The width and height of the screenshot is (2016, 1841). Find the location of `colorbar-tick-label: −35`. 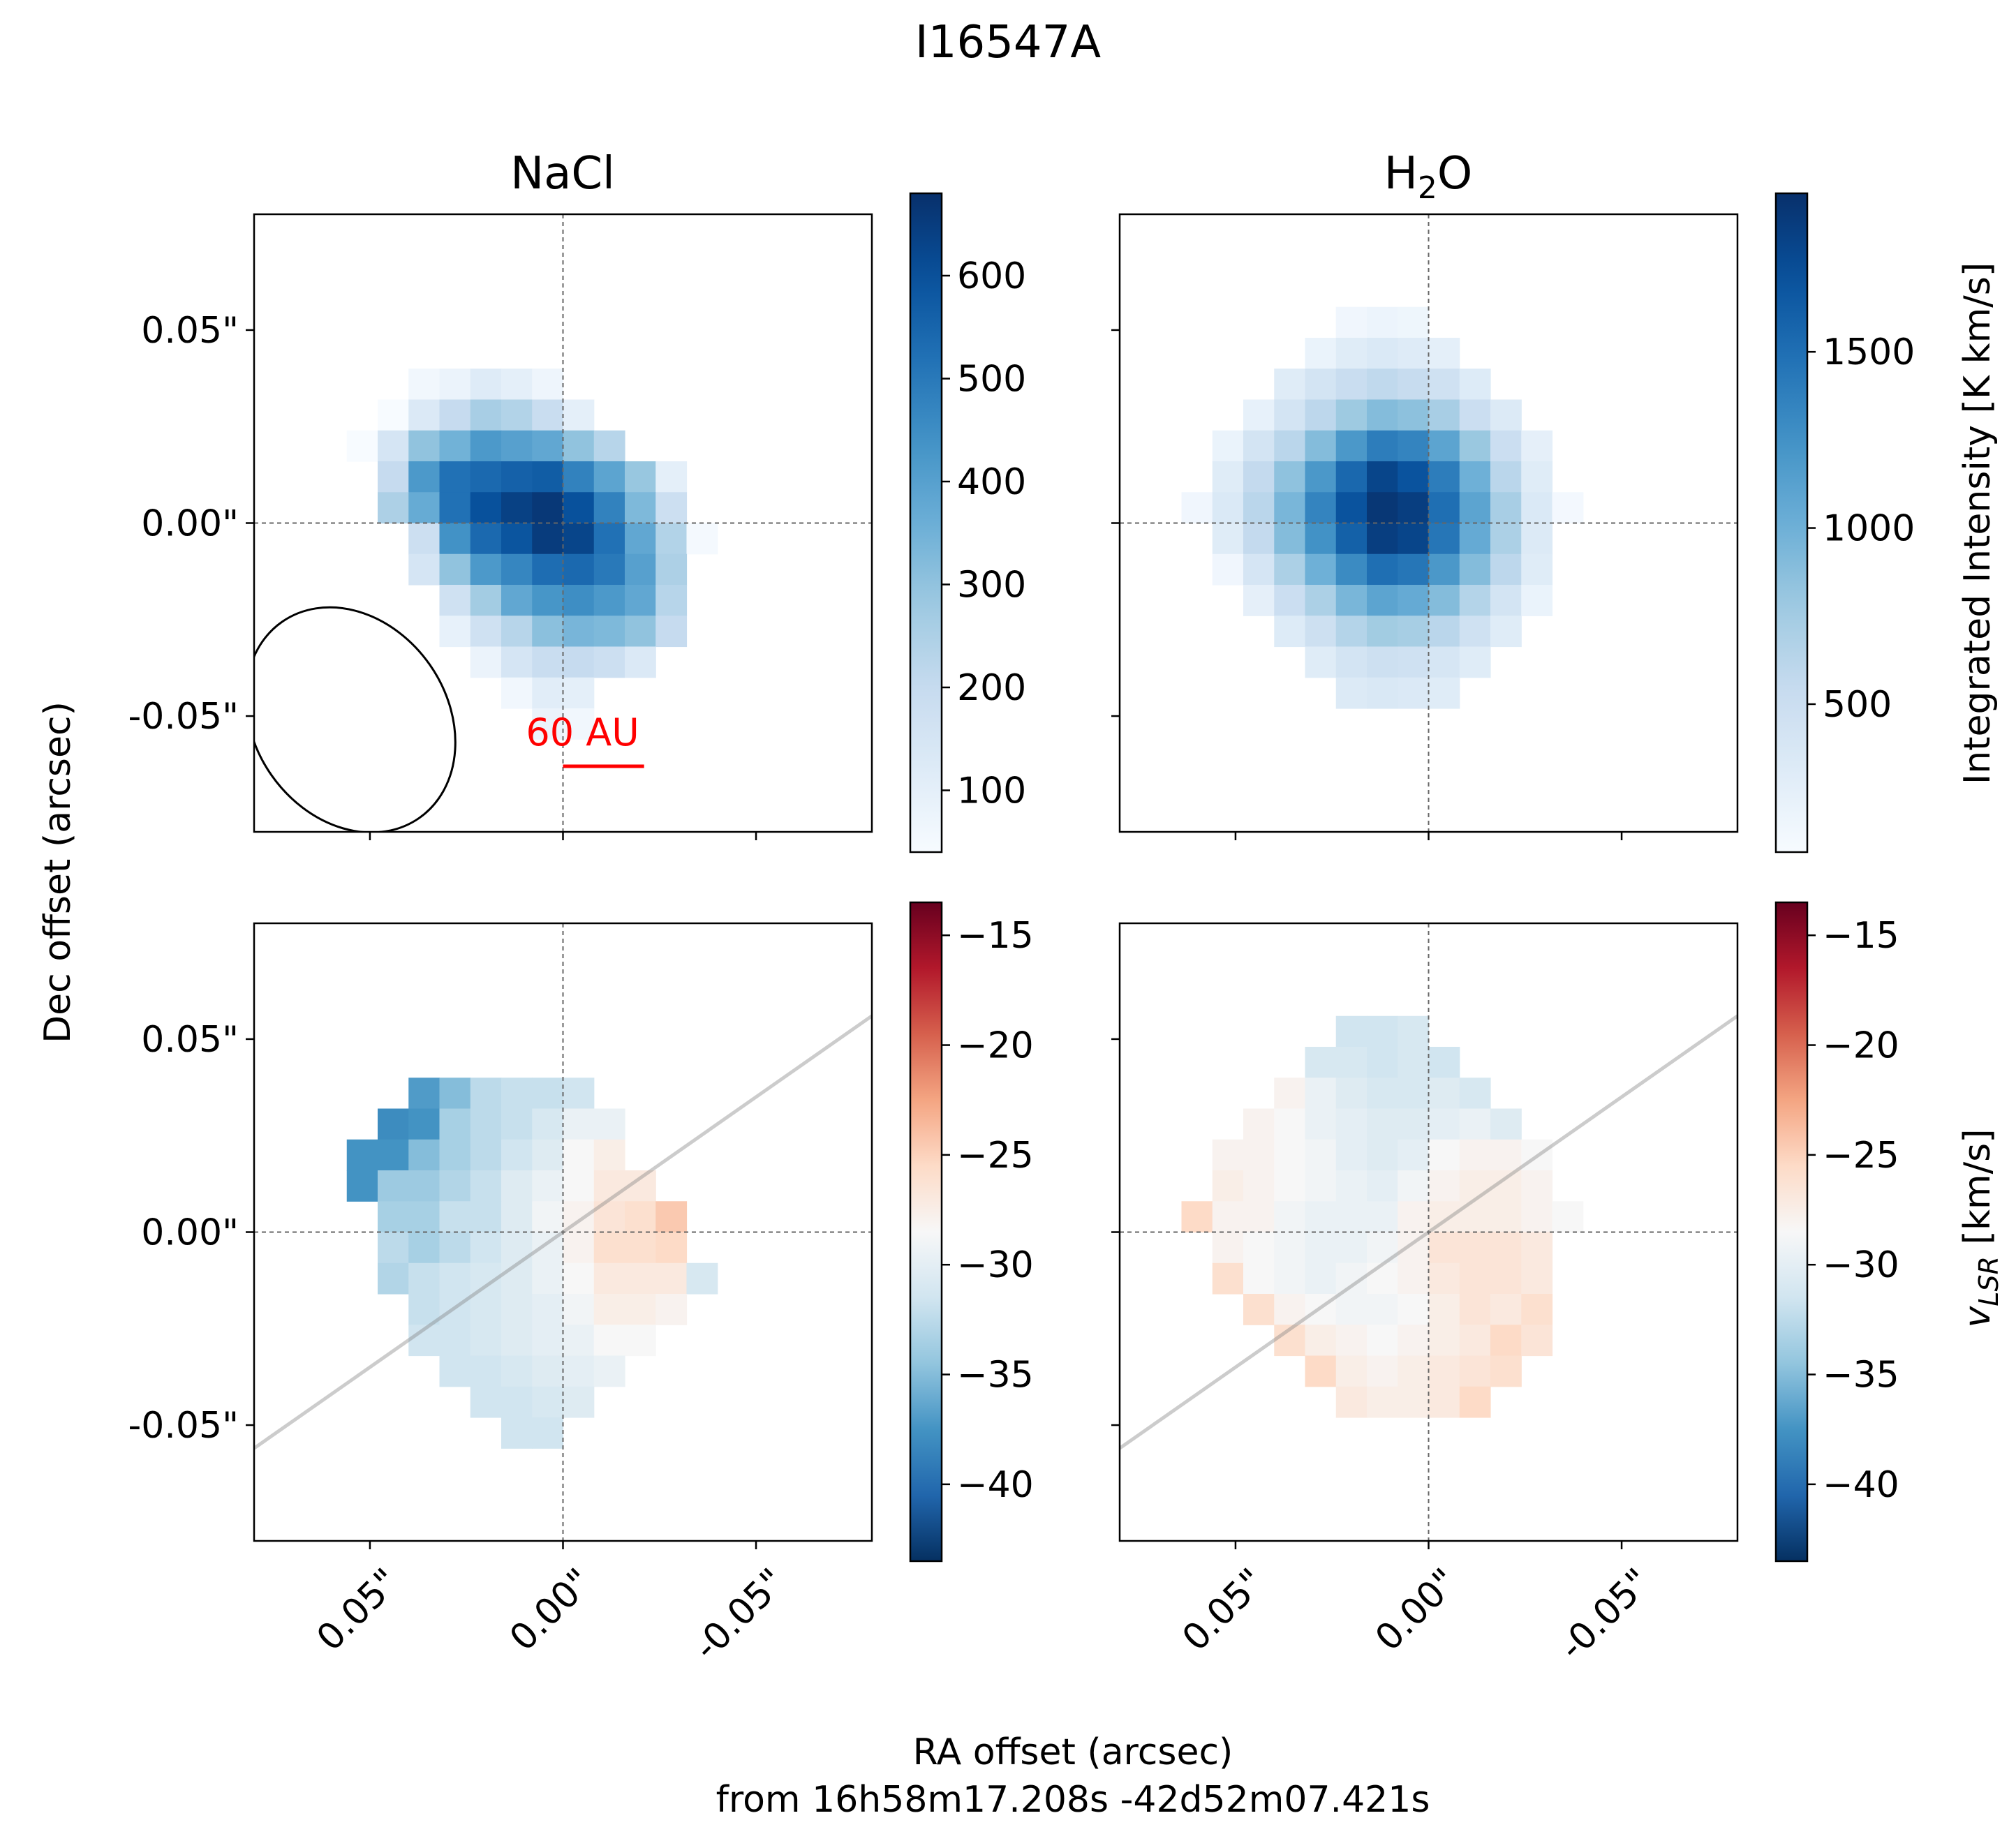

colorbar-tick-label: −35 is located at coordinates (1861, 1375).